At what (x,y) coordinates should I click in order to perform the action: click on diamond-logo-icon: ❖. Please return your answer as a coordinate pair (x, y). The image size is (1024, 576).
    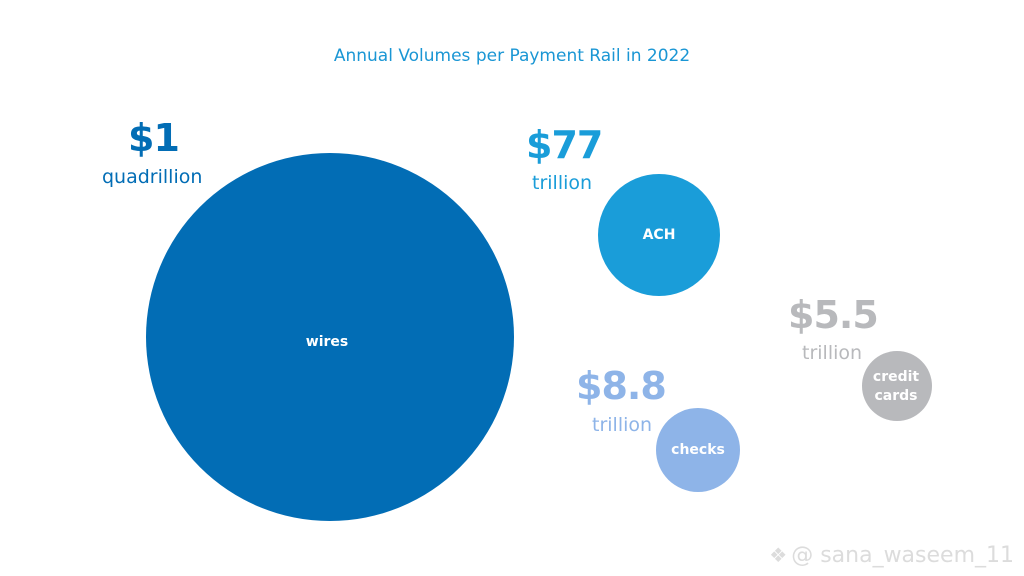
    Looking at the image, I should click on (778, 555).